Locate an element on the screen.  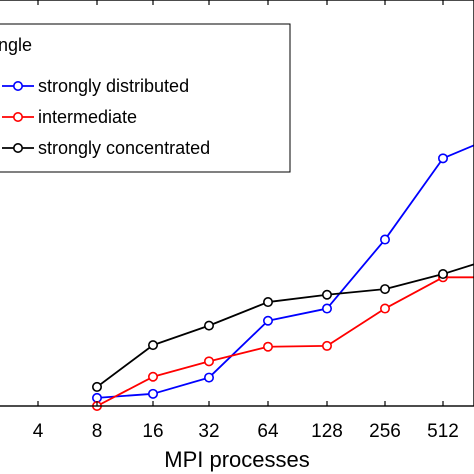
x-tick-labels: 481632641282565121024 is located at coordinates (246, 431).